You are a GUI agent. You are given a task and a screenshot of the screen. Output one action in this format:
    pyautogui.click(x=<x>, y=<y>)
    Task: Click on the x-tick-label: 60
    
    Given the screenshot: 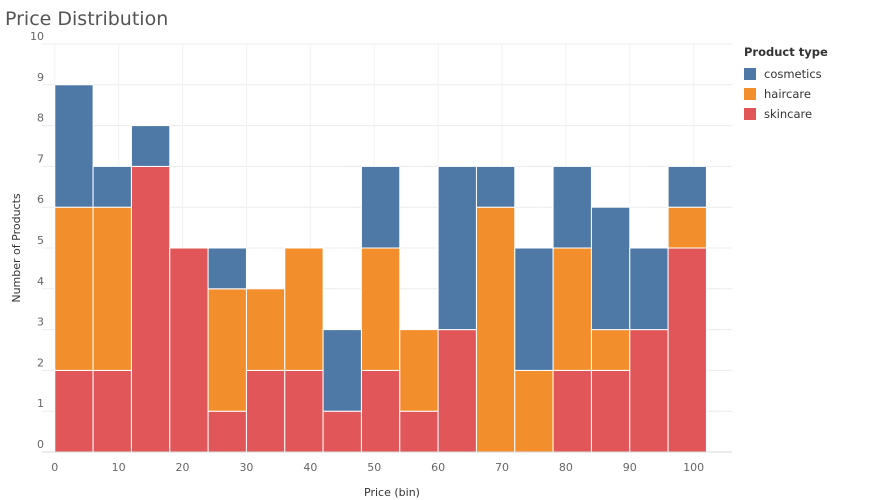 What is the action you would take?
    pyautogui.click(x=438, y=467)
    